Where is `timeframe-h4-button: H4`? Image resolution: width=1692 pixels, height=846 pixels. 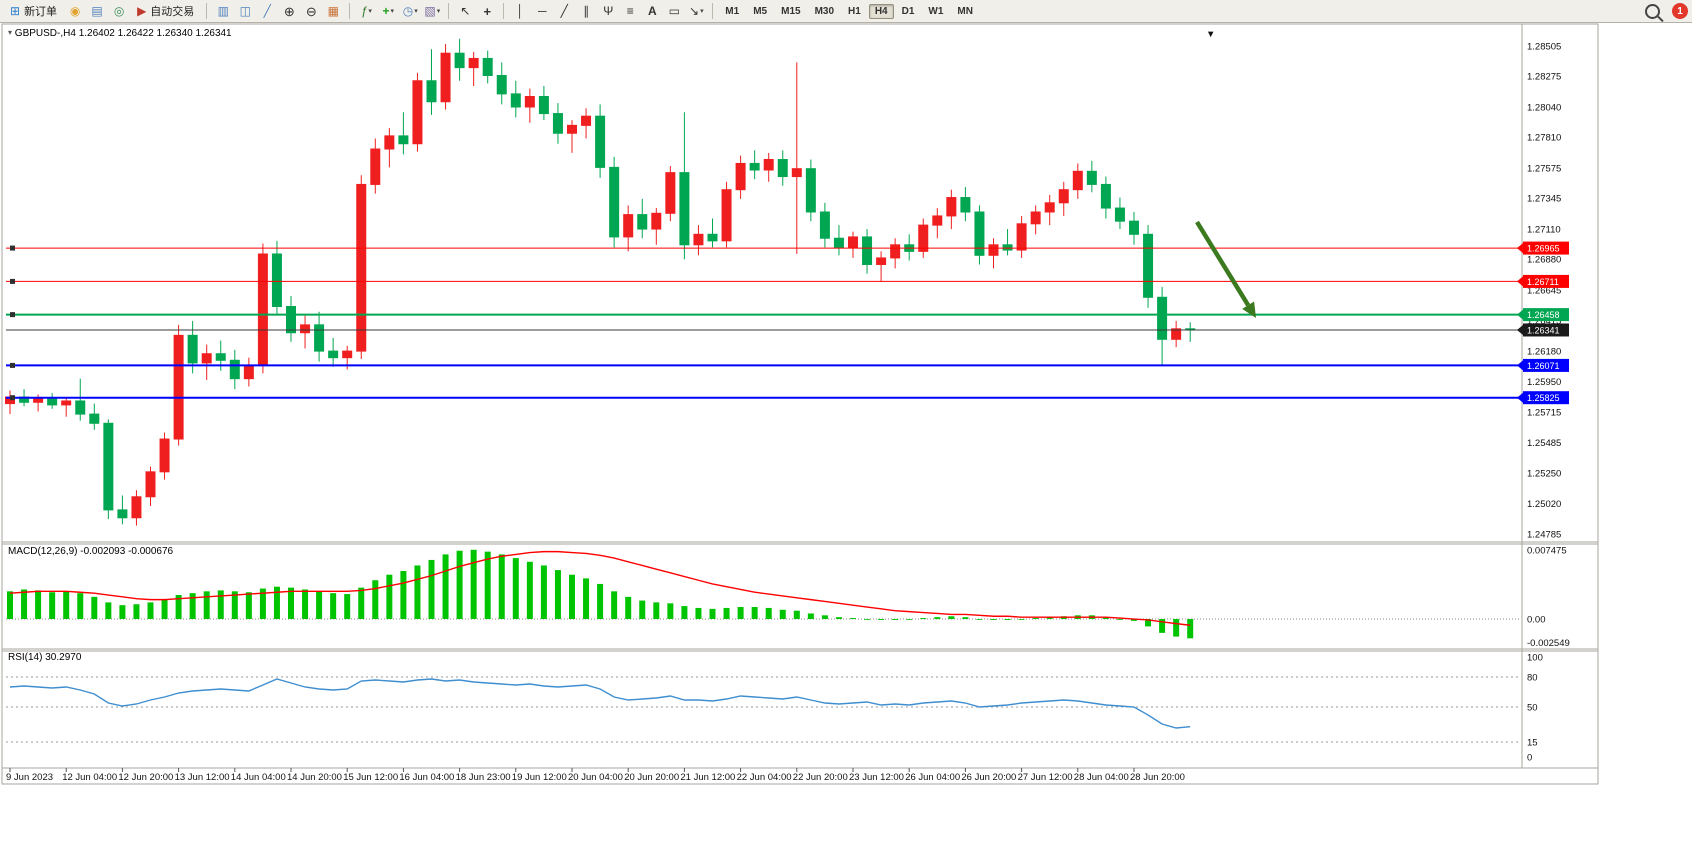 timeframe-h4-button: H4 is located at coordinates (881, 11).